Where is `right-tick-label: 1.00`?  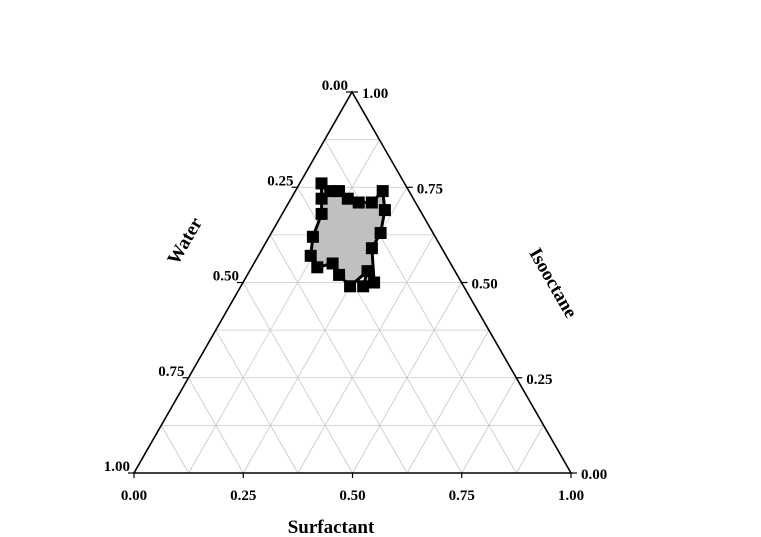 right-tick-label: 1.00 is located at coordinates (375, 94).